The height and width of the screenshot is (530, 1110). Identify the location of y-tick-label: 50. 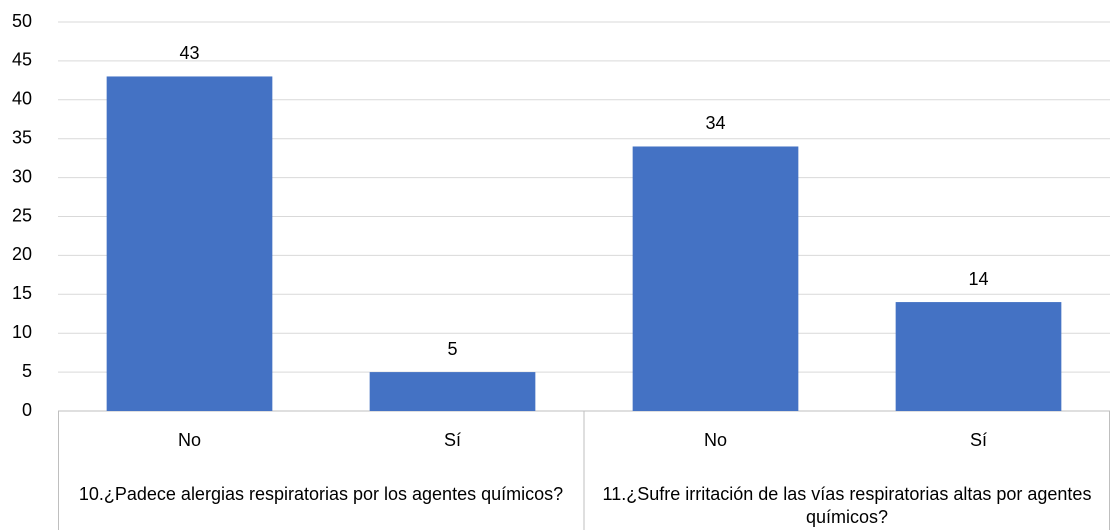
(22, 21).